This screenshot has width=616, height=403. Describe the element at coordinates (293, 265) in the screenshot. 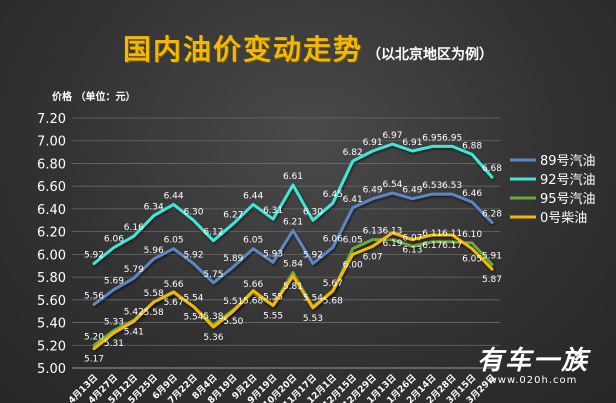

I see `data-label: 5.84` at that location.